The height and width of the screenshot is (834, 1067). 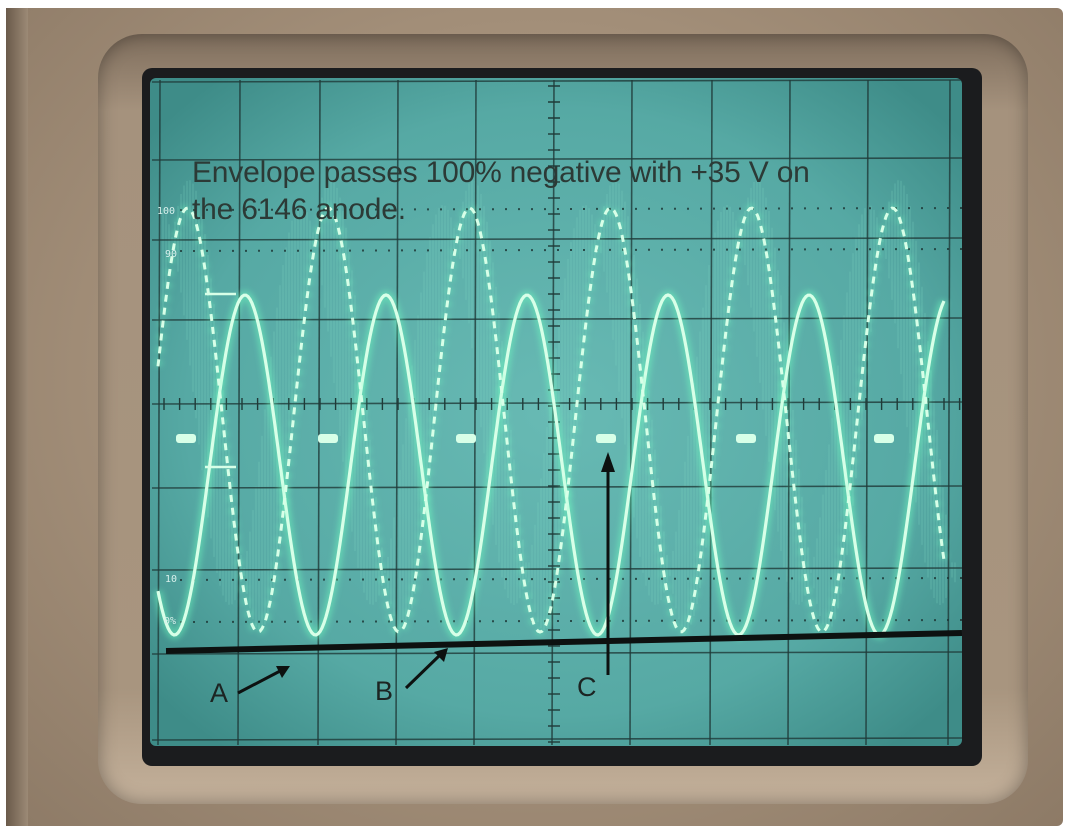 I want to click on arrow-c, so click(x=608, y=563).